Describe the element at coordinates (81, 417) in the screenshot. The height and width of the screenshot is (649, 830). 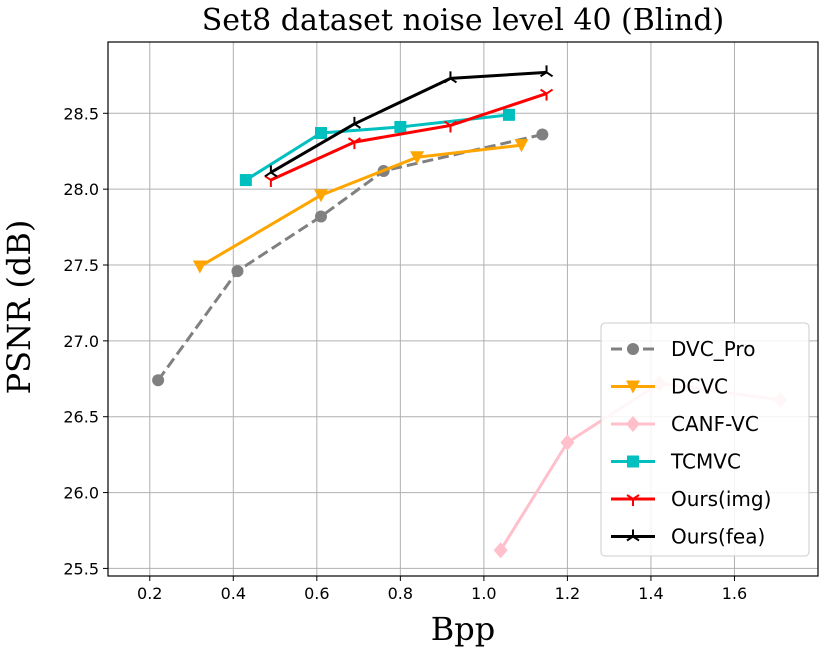
I see `y-tick-label: 26.5` at that location.